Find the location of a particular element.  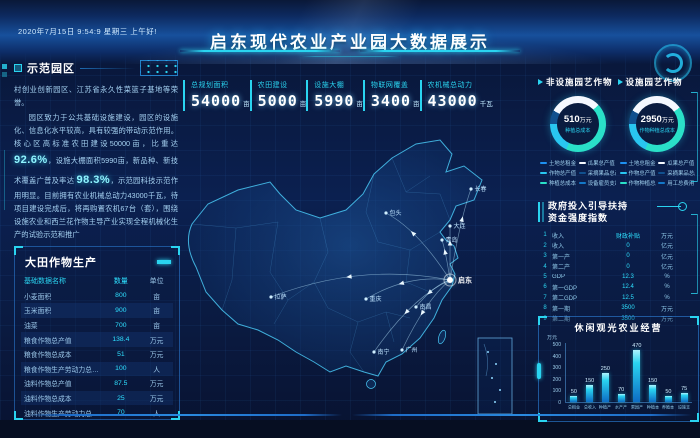

x-tick-label: 种植本 is located at coordinates (652, 408).